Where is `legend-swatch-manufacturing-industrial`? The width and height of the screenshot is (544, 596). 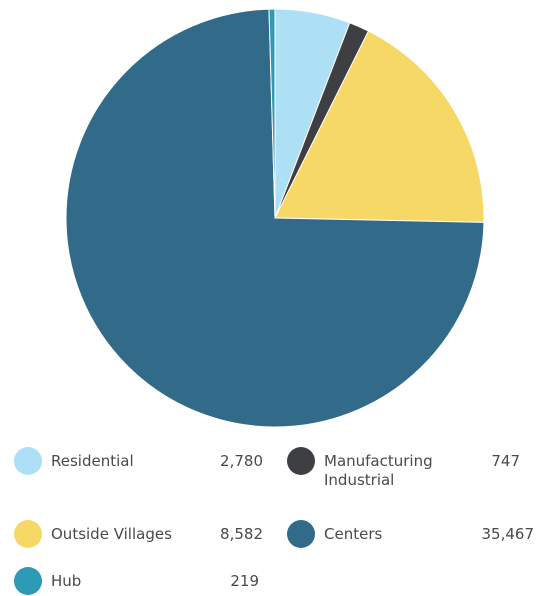 legend-swatch-manufacturing-industrial is located at coordinates (301, 461).